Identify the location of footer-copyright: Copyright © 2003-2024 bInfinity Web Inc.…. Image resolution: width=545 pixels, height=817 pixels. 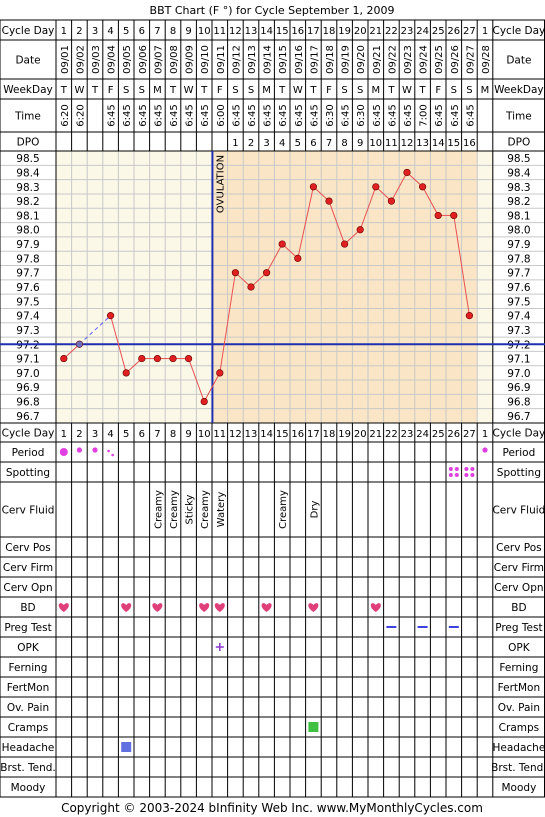
(272, 808).